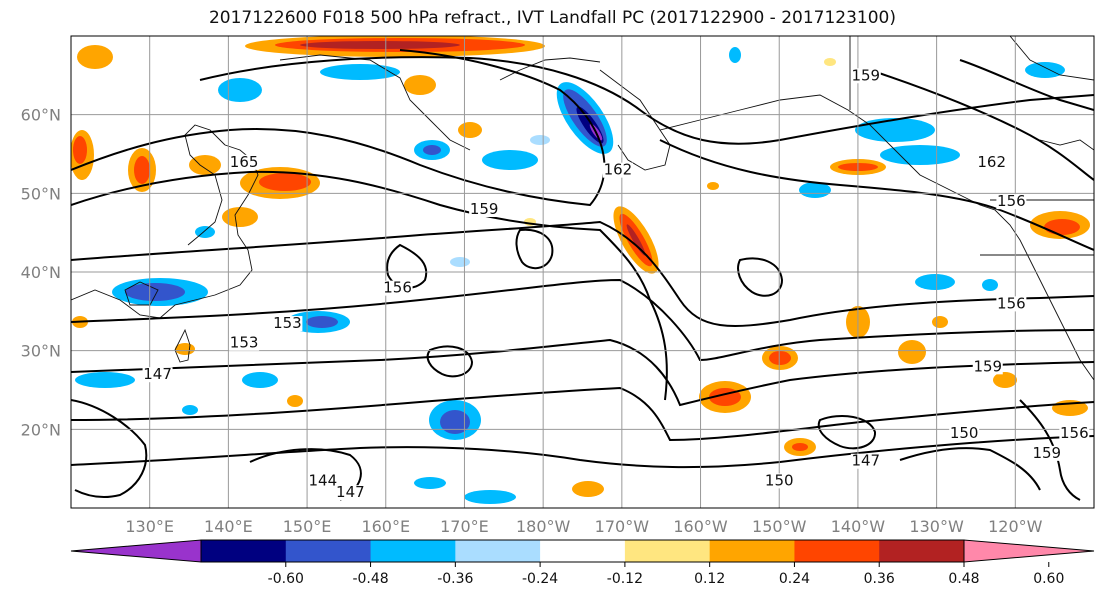 The image size is (1105, 601). What do you see at coordinates (963, 579) in the screenshot?
I see `colorbar-tick-label: 0.48` at bounding box center [963, 579].